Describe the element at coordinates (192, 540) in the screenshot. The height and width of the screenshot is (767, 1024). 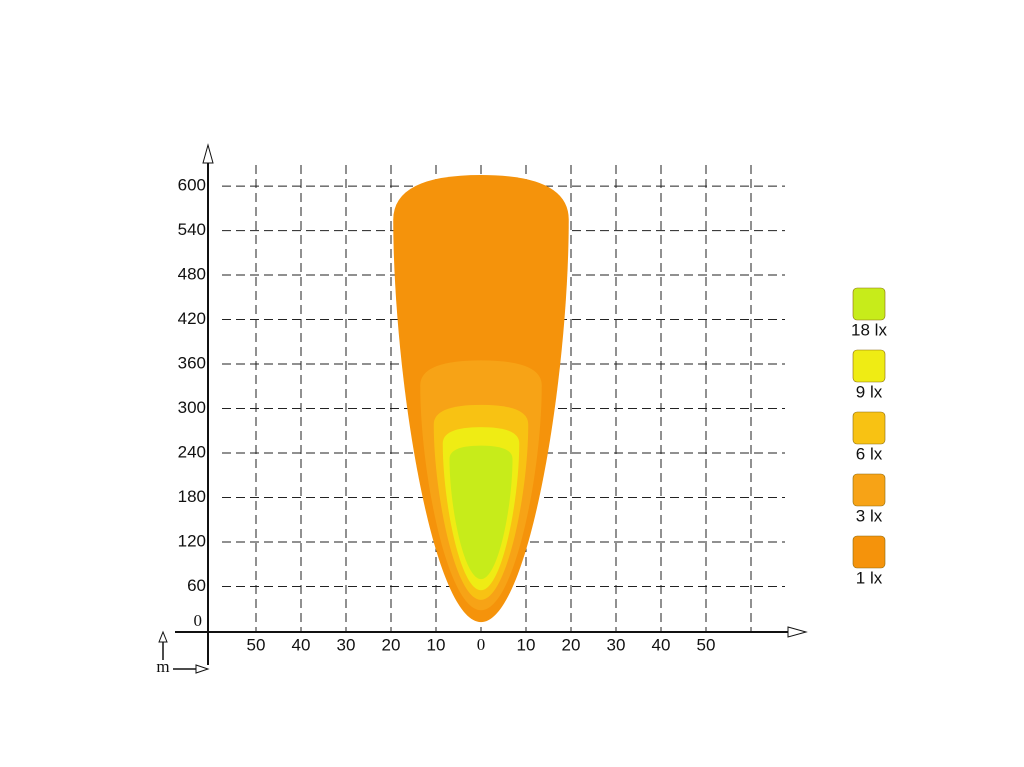
I see `y-tick-label: 120` at that location.